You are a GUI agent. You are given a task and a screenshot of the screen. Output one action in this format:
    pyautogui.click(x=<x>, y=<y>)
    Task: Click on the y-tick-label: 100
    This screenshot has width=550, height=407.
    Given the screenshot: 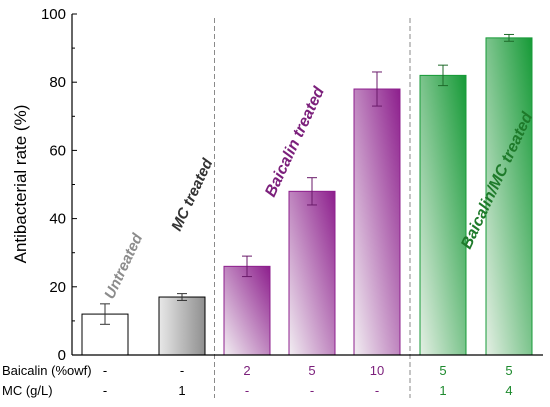 What is the action you would take?
    pyautogui.click(x=53, y=14)
    